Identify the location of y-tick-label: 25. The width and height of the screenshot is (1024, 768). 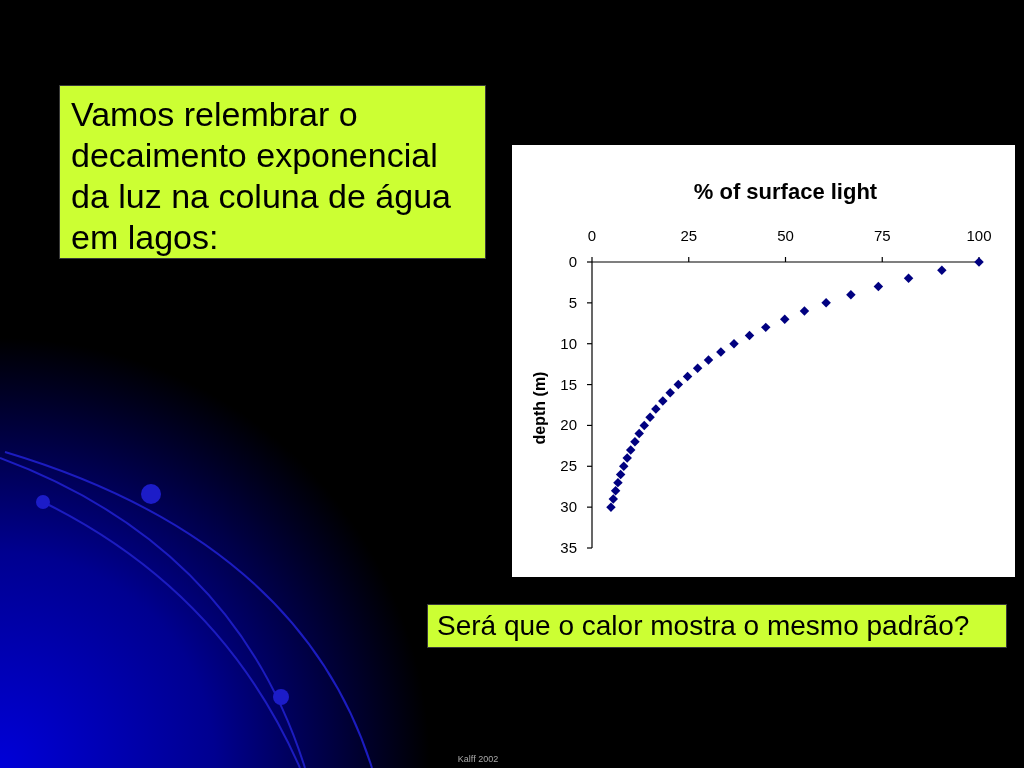
(568, 466).